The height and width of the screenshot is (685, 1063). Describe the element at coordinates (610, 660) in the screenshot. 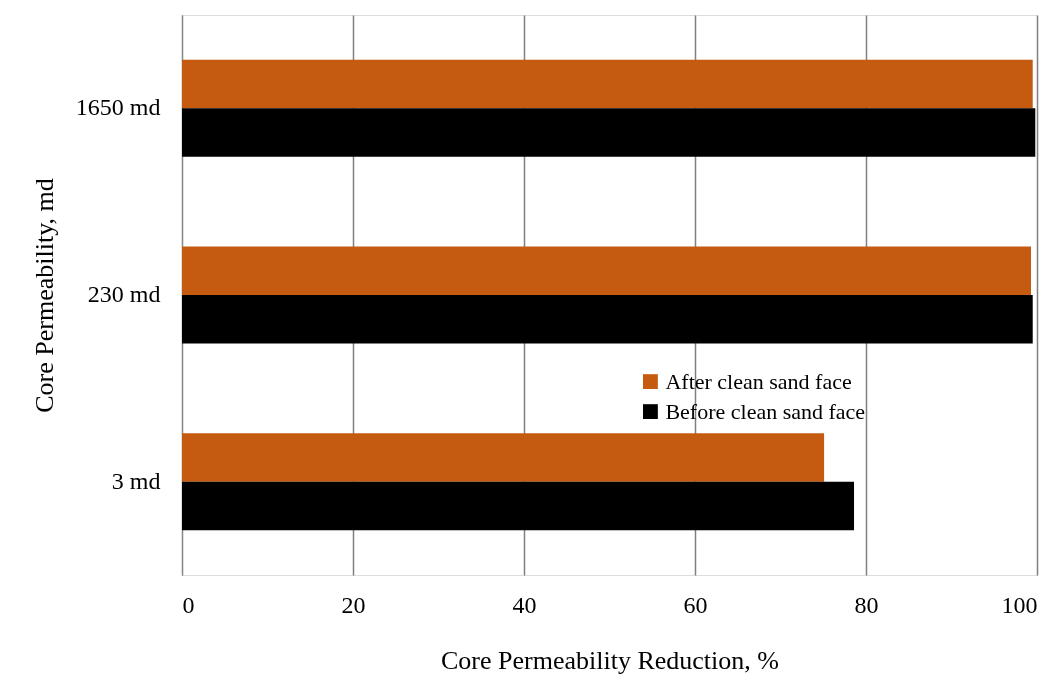

I see `x-axis-title: Core Permeability Reduction, %` at that location.